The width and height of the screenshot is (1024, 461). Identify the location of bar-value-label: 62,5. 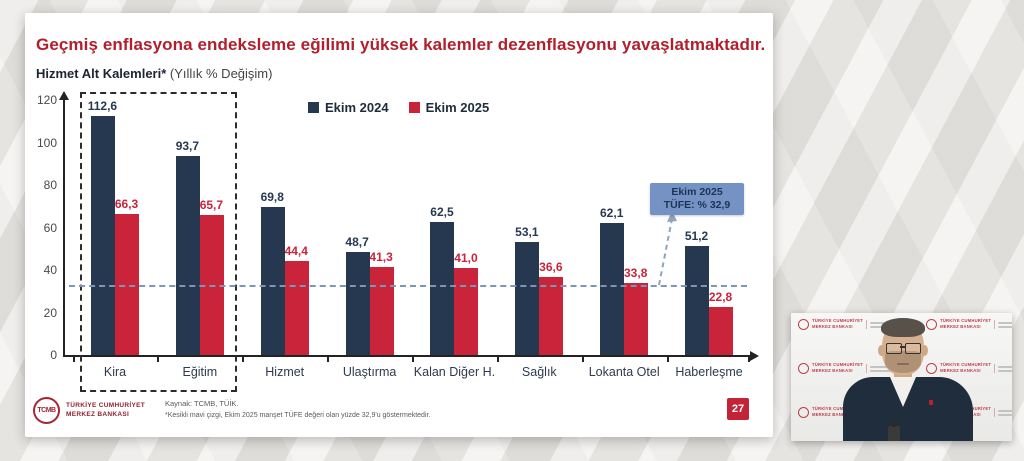
(442, 212).